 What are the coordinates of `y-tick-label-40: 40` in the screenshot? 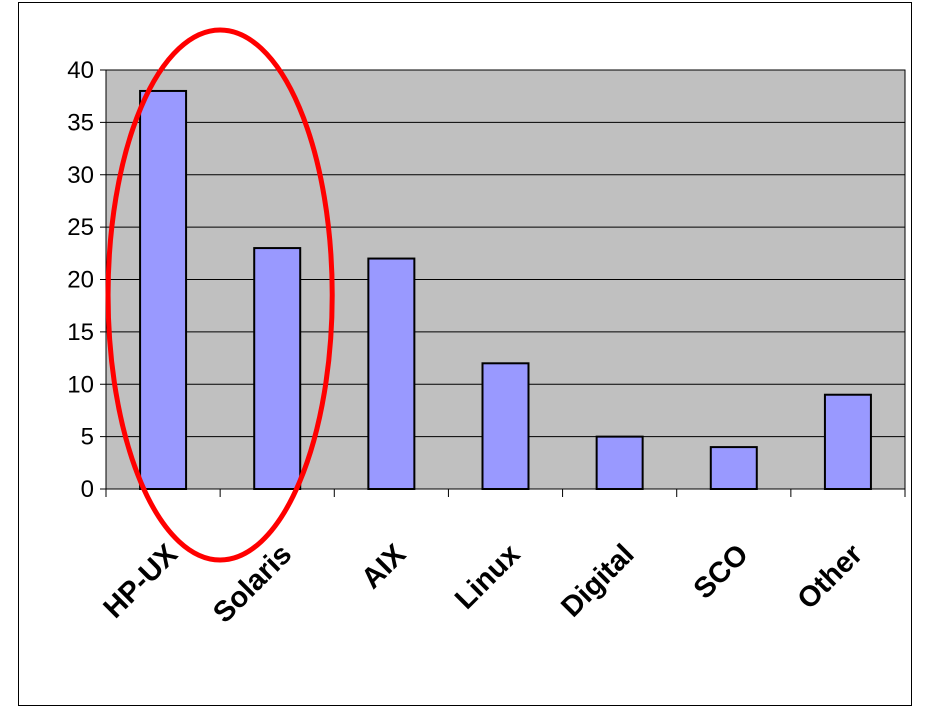 It's located at (80, 70).